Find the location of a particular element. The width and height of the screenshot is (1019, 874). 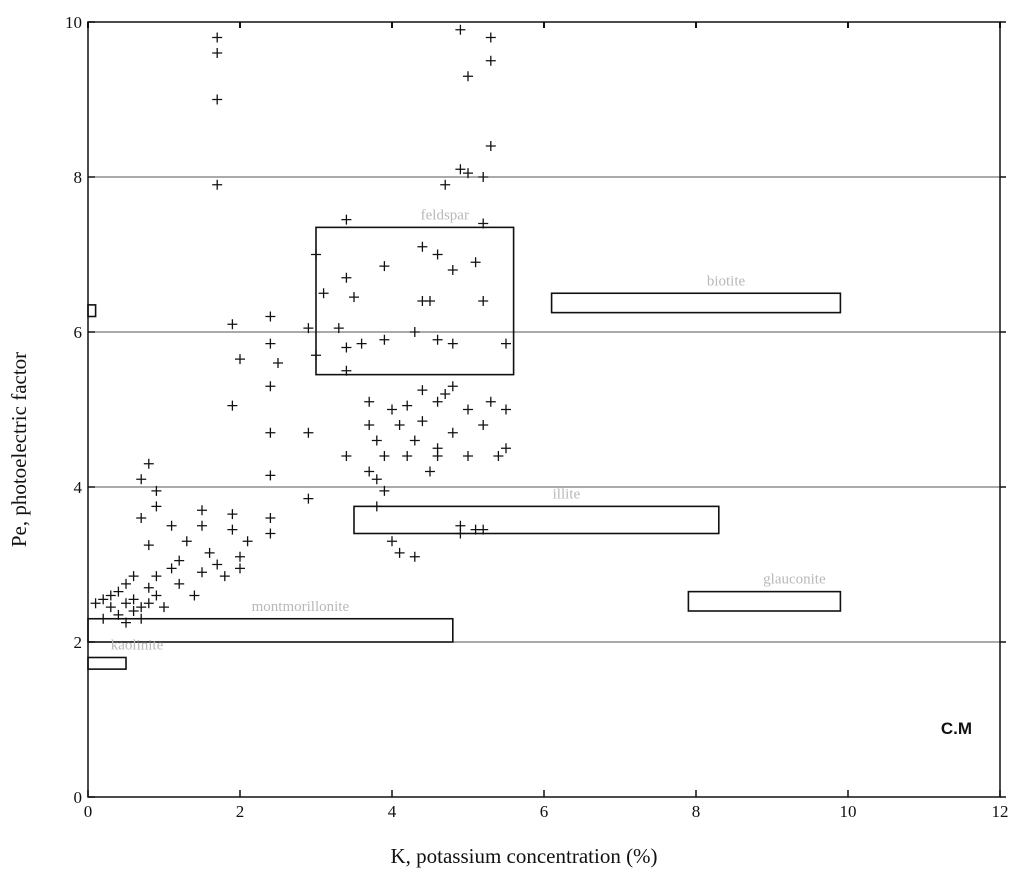

x-axis-title: K, potassium concentration (%) is located at coordinates (523, 856).